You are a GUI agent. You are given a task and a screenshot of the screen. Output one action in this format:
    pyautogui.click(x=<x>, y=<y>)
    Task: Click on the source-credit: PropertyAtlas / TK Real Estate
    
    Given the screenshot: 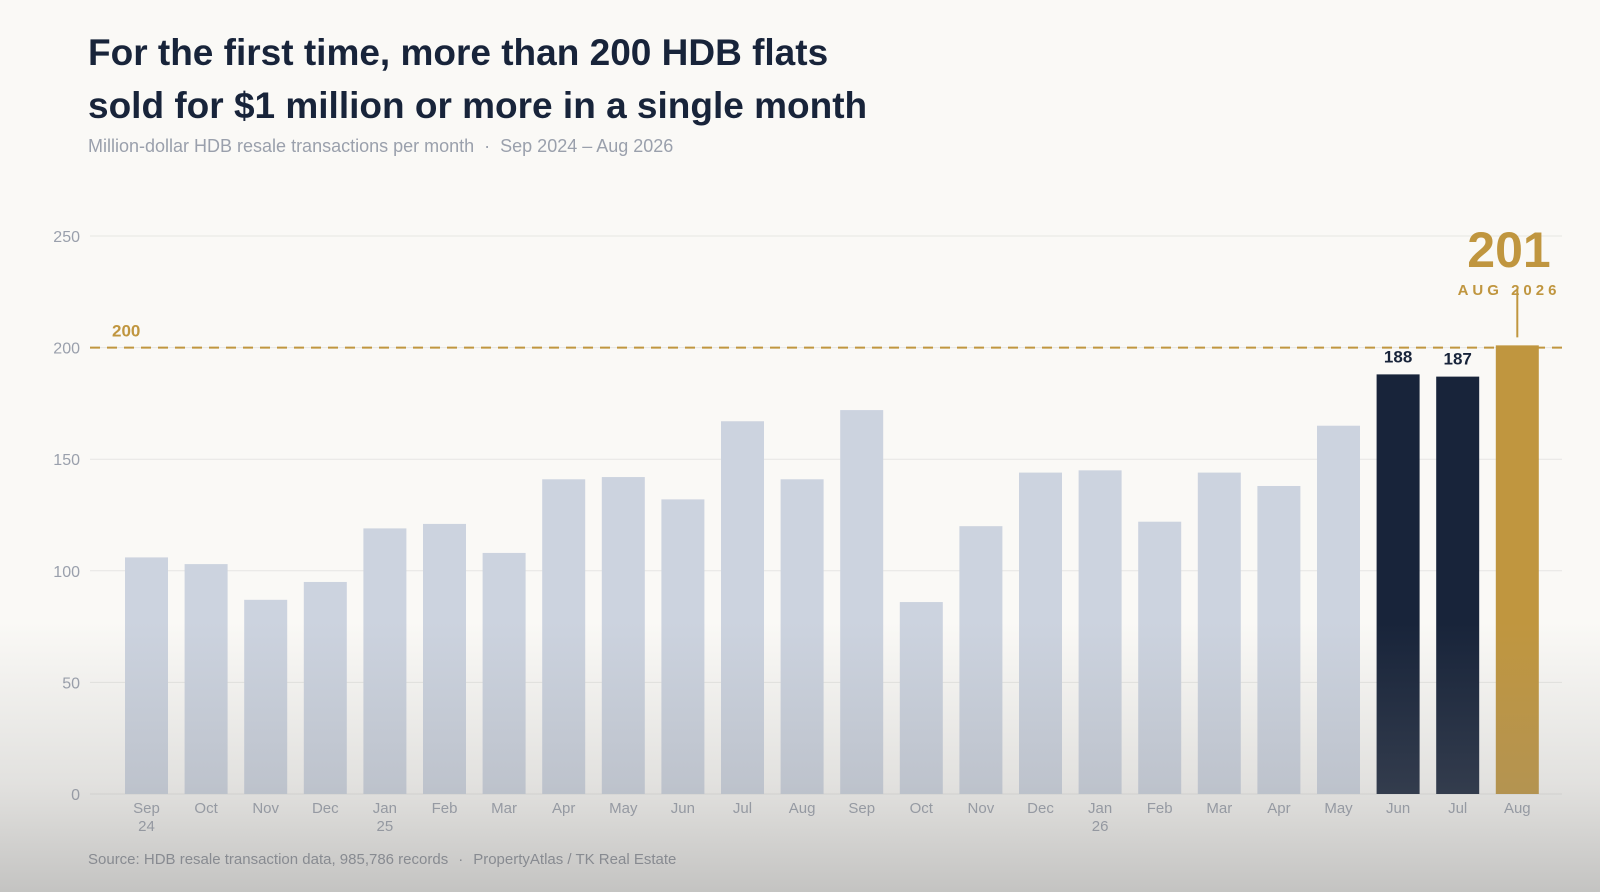 What is the action you would take?
    pyautogui.click(x=575, y=859)
    